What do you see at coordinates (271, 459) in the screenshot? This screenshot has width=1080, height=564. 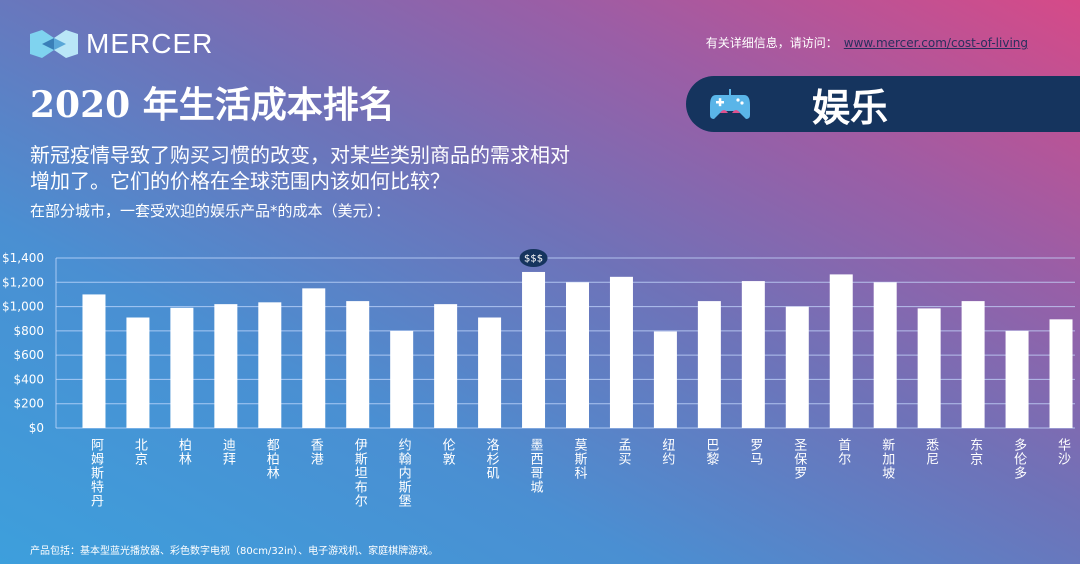 I see `x-tick-label: 都柏林` at bounding box center [271, 459].